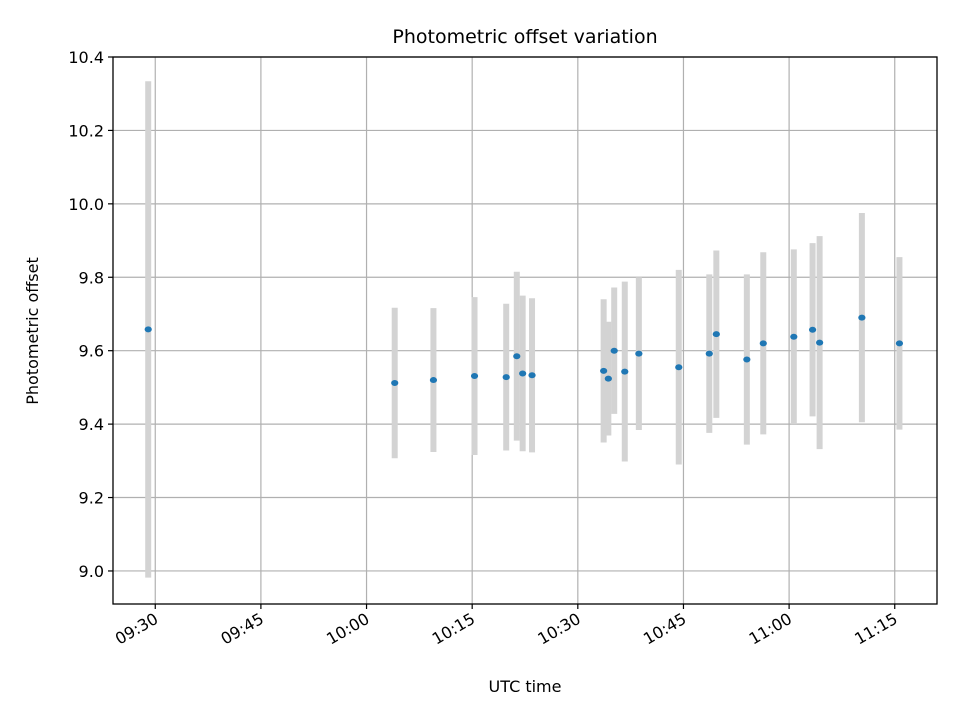  What do you see at coordinates (86, 57) in the screenshot?
I see `y-tick-label: 10.4` at bounding box center [86, 57].